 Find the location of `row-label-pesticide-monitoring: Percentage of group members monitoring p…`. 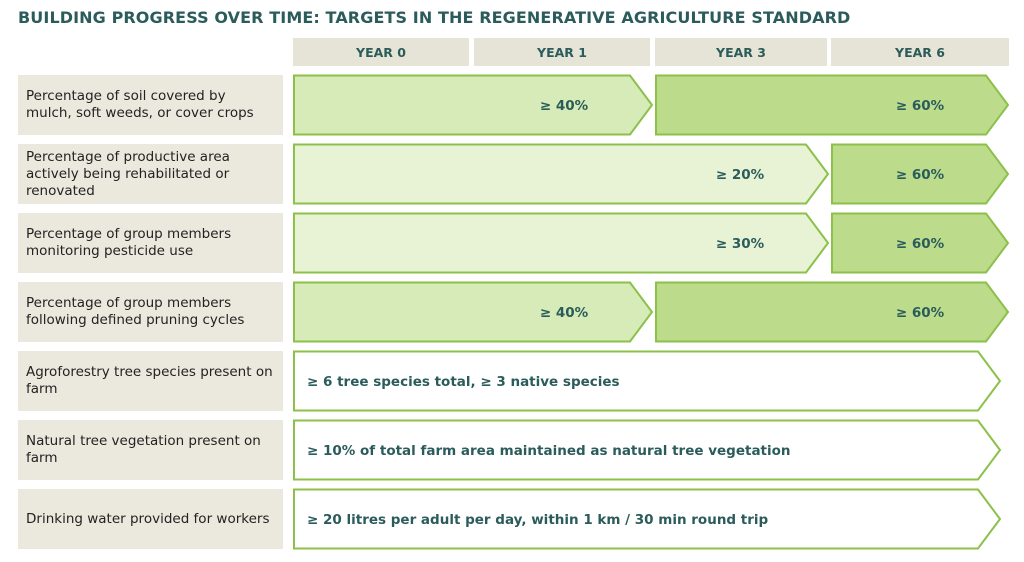

row-label-pesticide-monitoring: Percentage of group members monitoring p… is located at coordinates (150, 243).